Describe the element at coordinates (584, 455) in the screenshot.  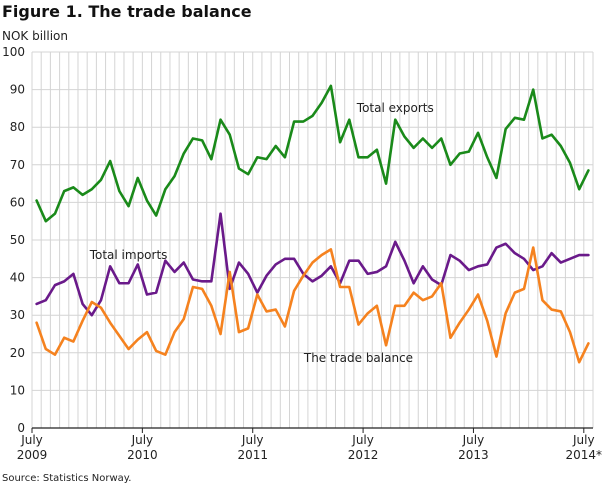
I see `x-tick-label-year: 2014*` at that location.